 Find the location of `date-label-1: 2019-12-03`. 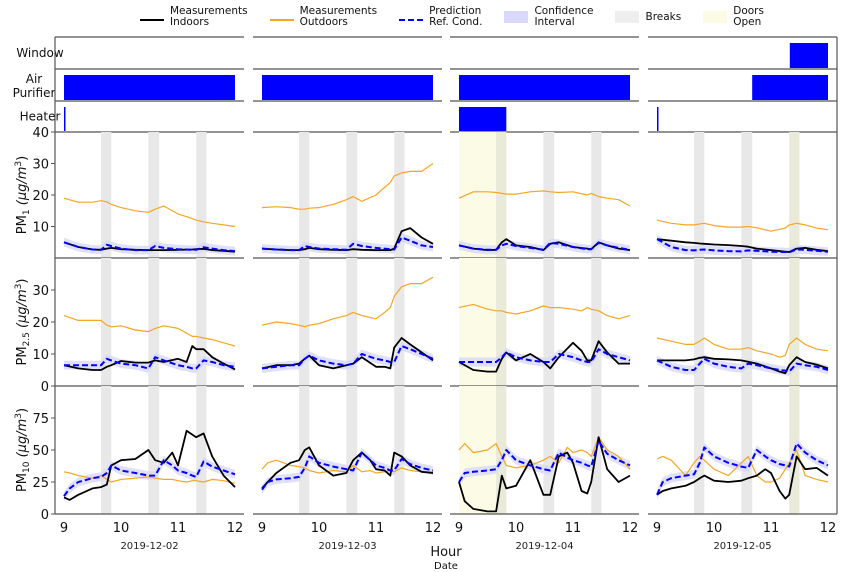

date-label-1: 2019-12-03 is located at coordinates (347, 546).